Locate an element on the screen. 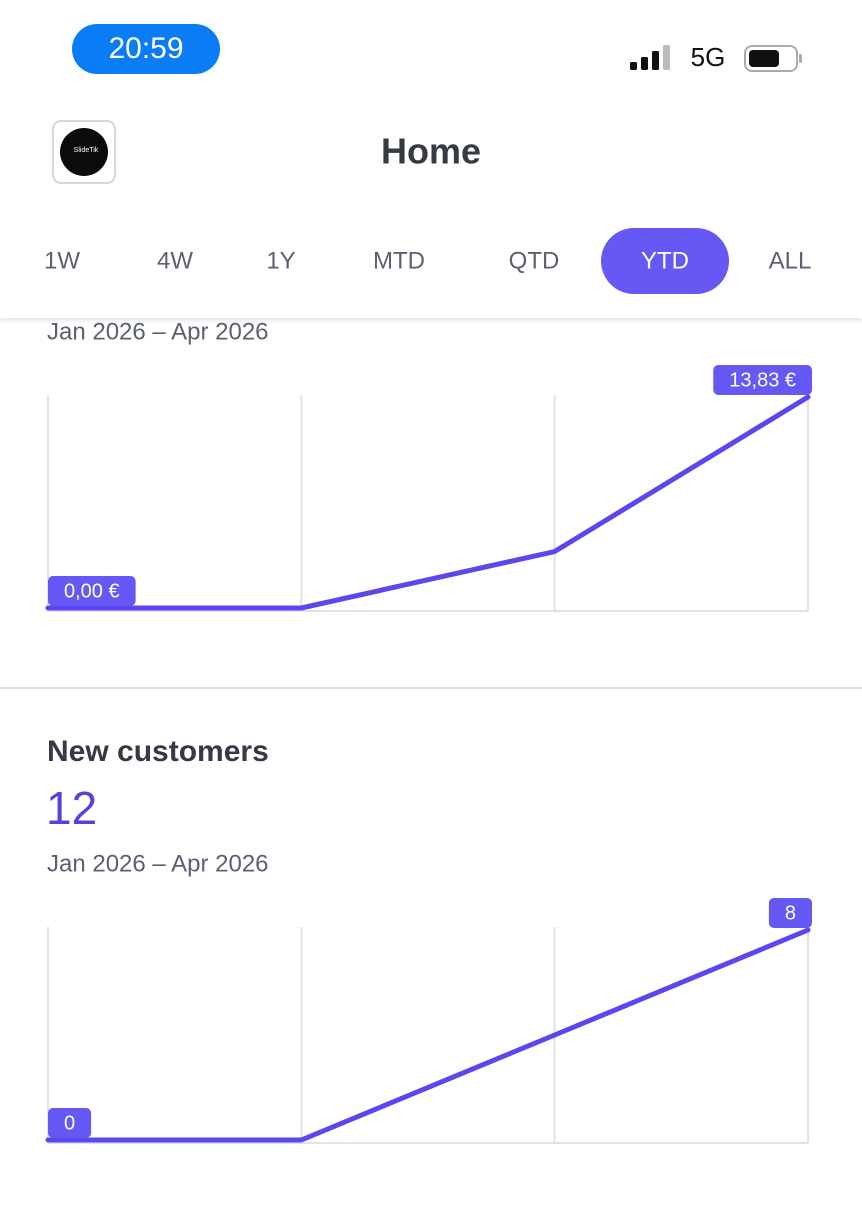 The height and width of the screenshot is (1205, 862). value-label: 0,00 € is located at coordinates (92, 591).